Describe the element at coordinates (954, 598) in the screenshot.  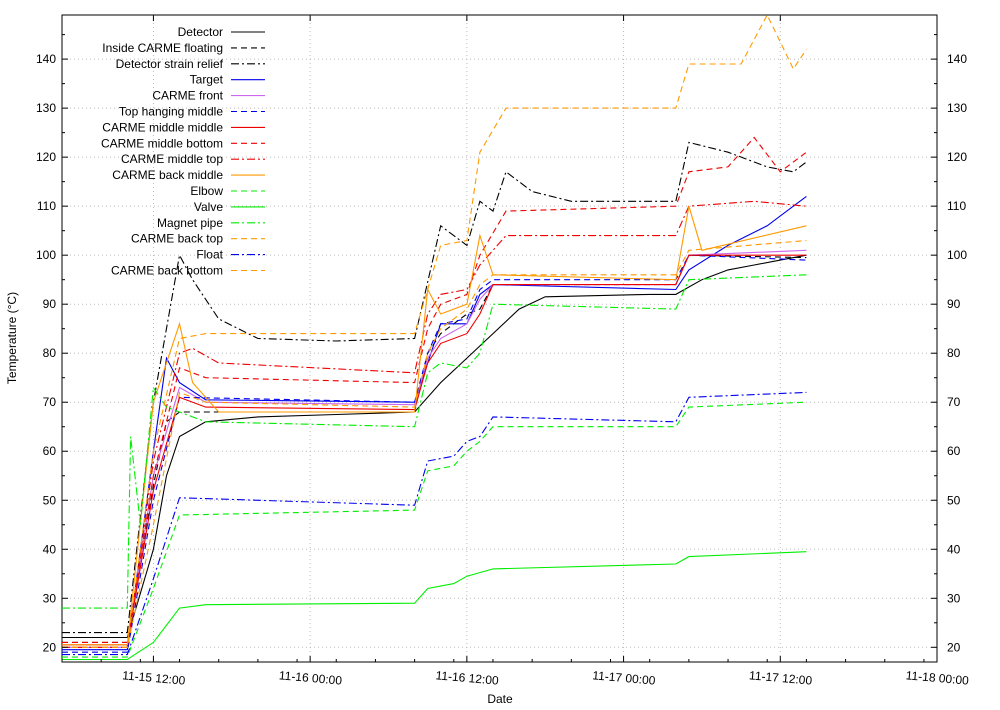
I see `y-tick-label-right: 30` at that location.